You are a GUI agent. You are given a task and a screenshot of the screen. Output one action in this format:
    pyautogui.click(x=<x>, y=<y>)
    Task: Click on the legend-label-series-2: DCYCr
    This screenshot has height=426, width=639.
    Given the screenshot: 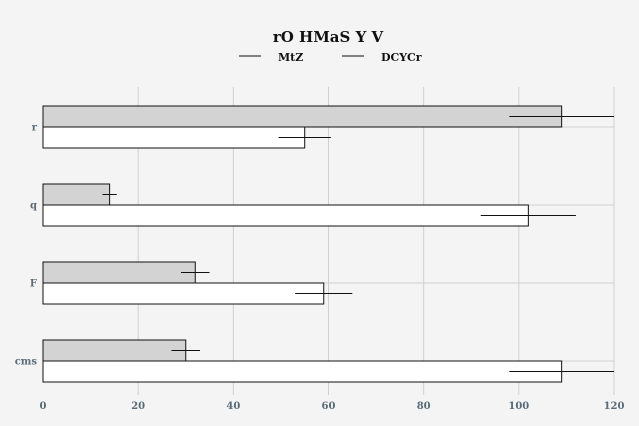 What is the action you would take?
    pyautogui.click(x=401, y=57)
    